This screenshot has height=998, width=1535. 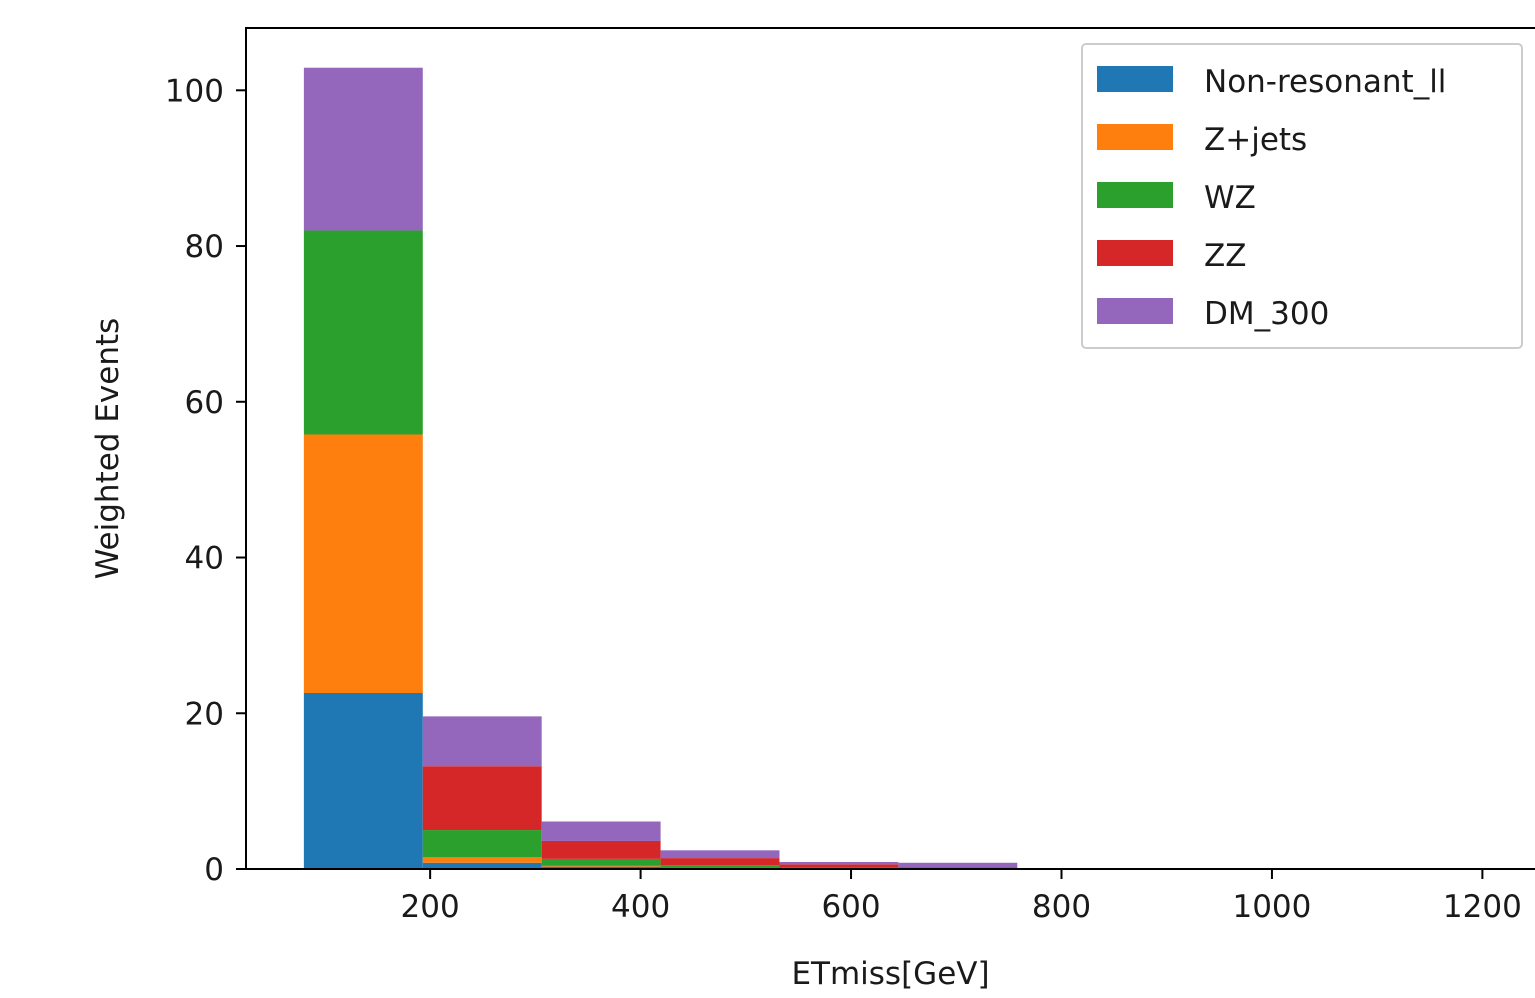 What do you see at coordinates (1325, 82) in the screenshot?
I see `legend-label: Non-resonant_ll` at bounding box center [1325, 82].